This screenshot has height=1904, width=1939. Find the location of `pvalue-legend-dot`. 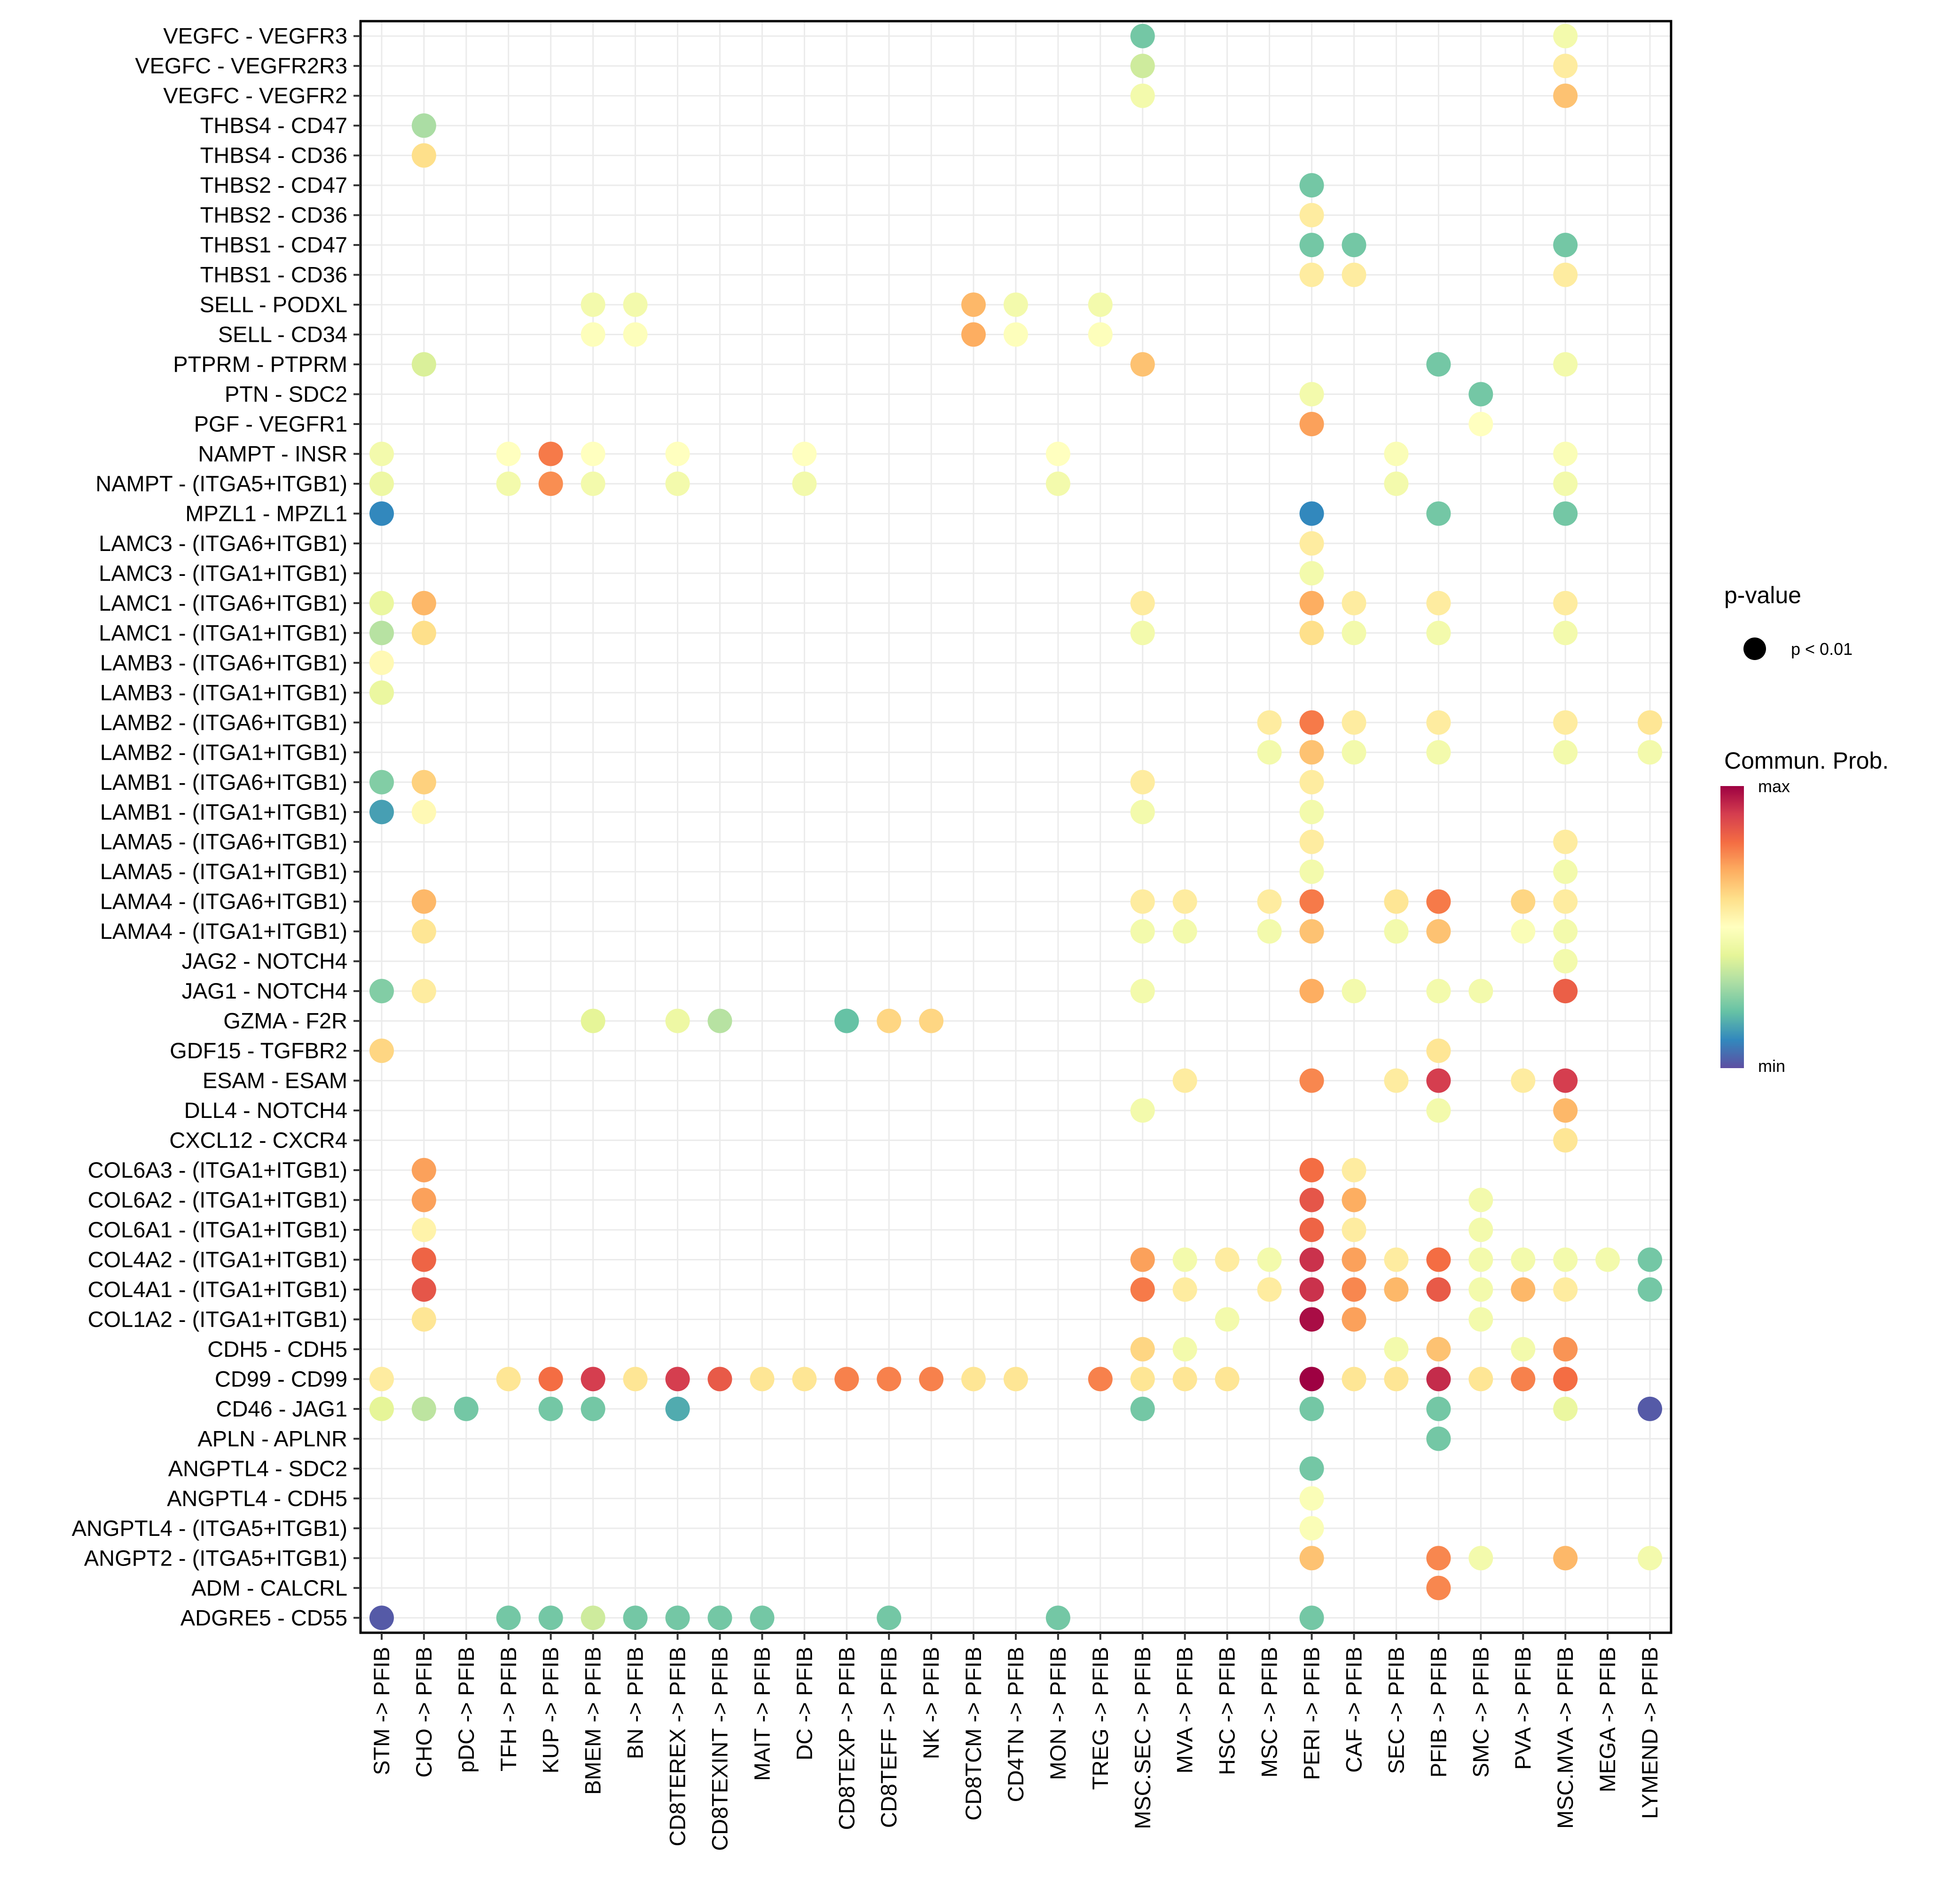

pvalue-legend-dot is located at coordinates (1755, 648).